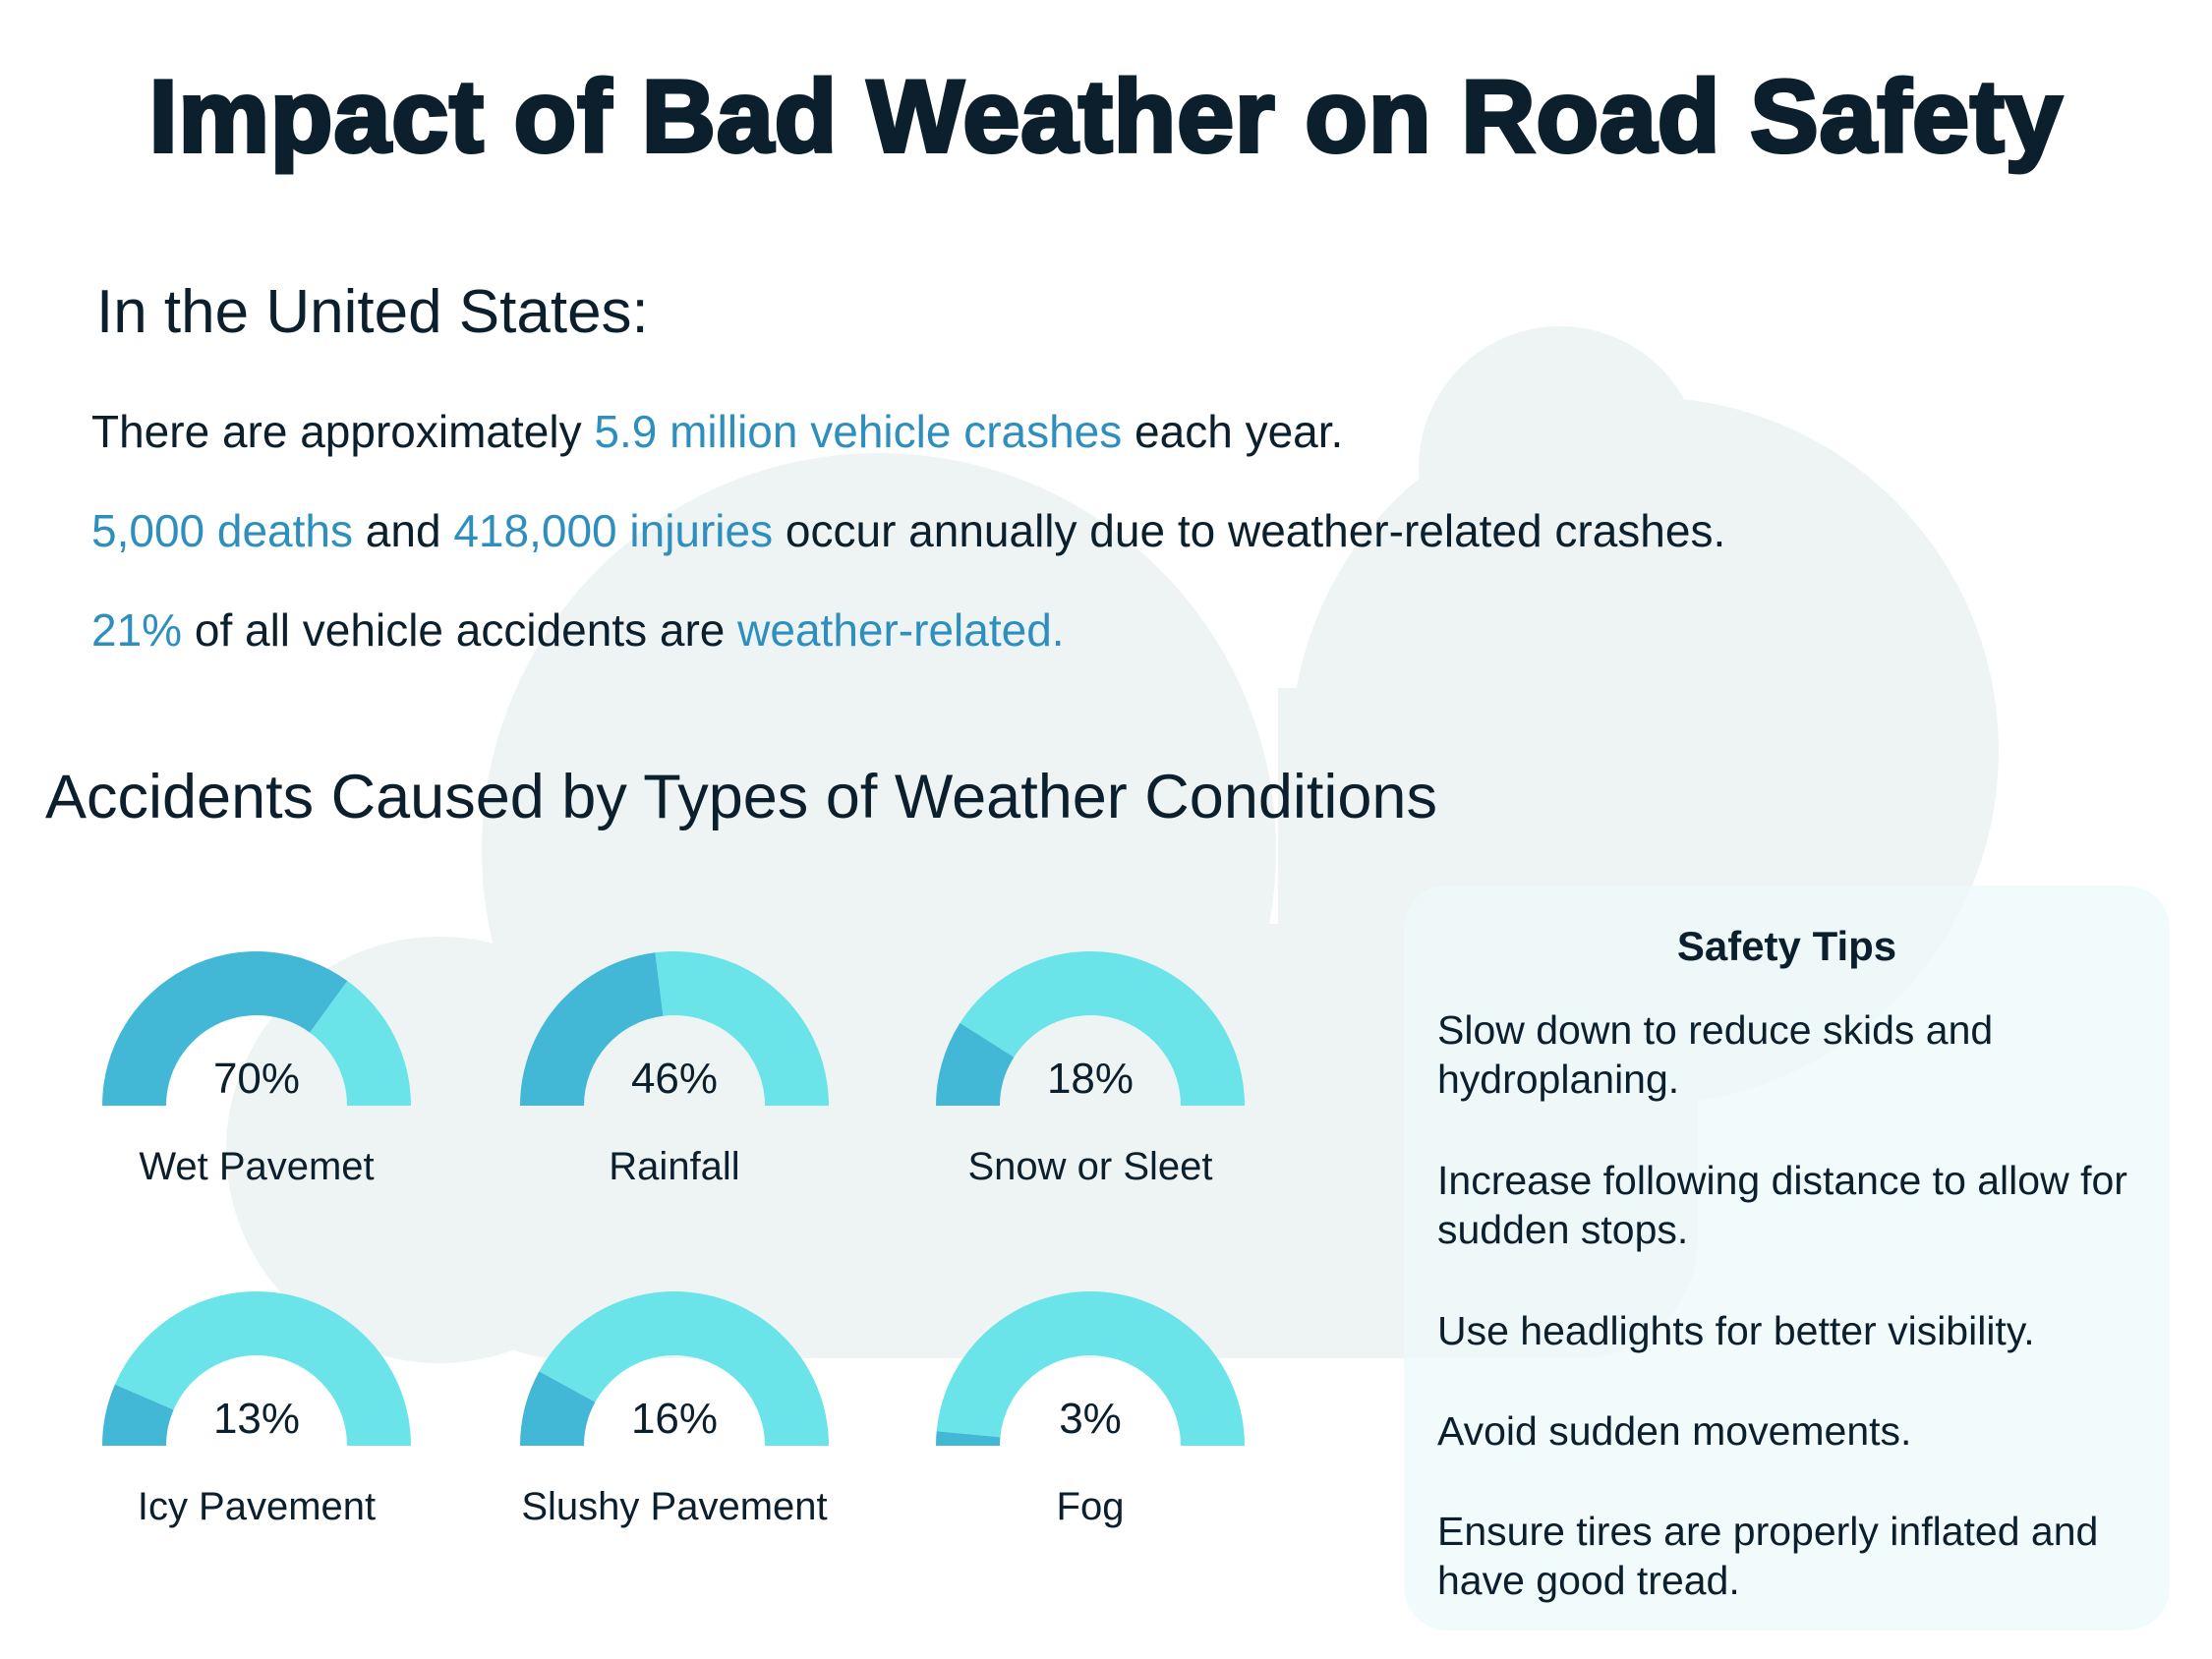 This screenshot has height=1659, width=2212. I want to click on gauge-category-label: Fog, so click(1090, 1506).